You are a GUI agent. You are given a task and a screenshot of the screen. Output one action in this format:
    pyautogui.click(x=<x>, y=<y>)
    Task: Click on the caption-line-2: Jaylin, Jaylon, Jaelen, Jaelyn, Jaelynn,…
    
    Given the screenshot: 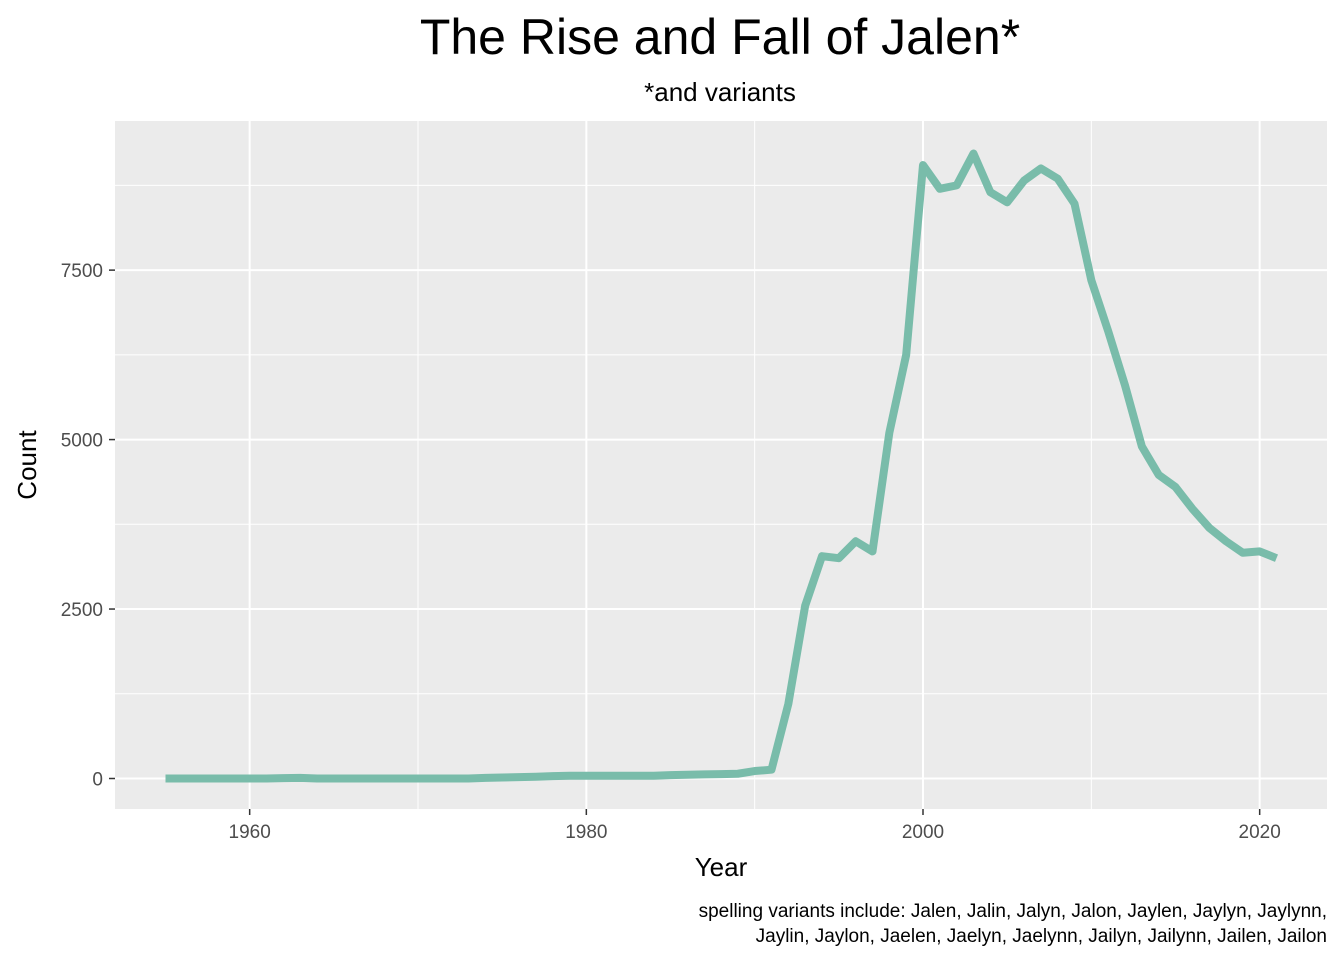 What is the action you would take?
    pyautogui.click(x=1041, y=936)
    